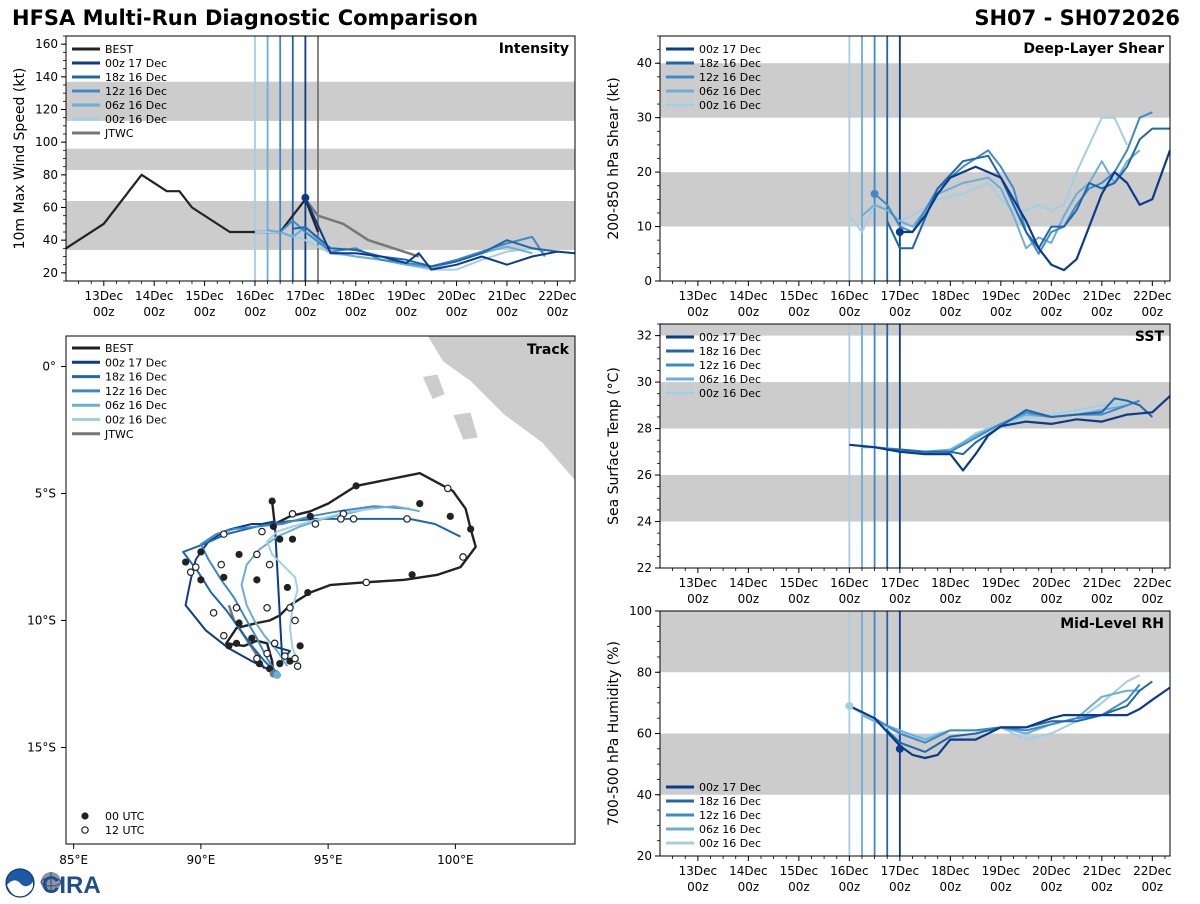  What do you see at coordinates (730, 337) in the screenshot?
I see `sst-legend-label: 00z 17 Dec` at bounding box center [730, 337].